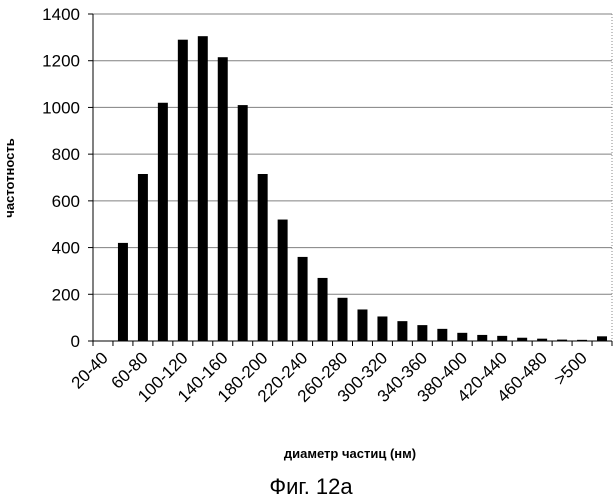  Describe the element at coordinates (75, 341) in the screenshot. I see `y-tick-label: 0` at that location.